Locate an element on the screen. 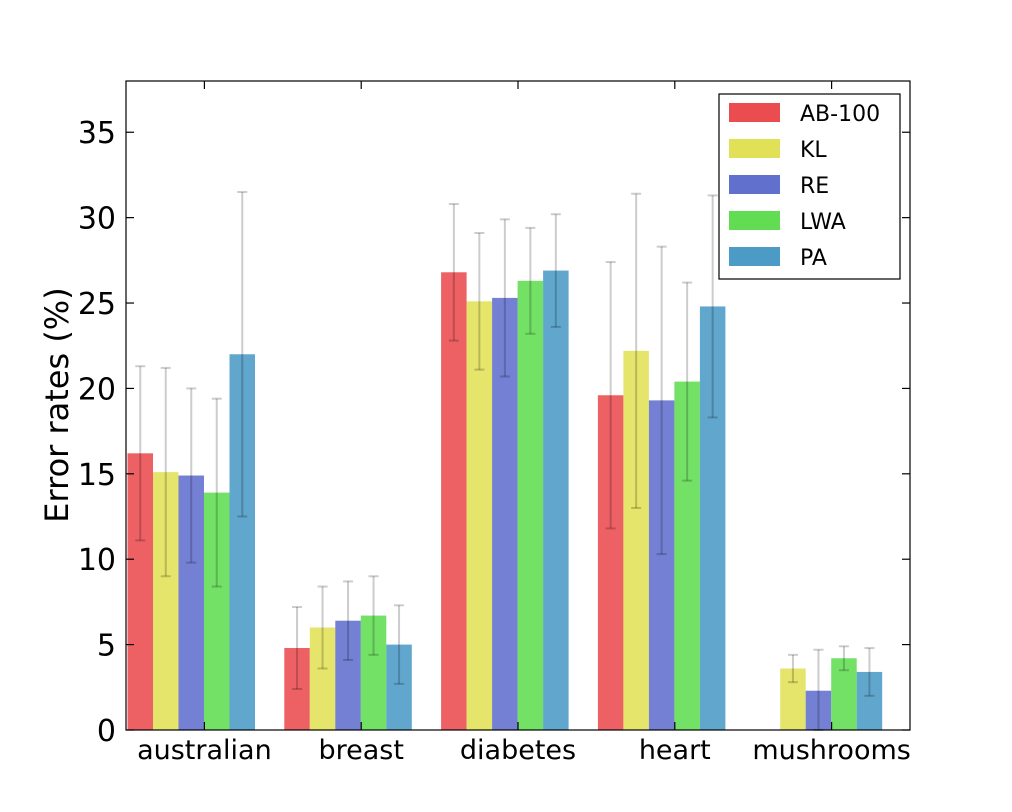 Image resolution: width=1012 pixels, height=812 pixels. error-bar-pa-breast is located at coordinates (399, 644).